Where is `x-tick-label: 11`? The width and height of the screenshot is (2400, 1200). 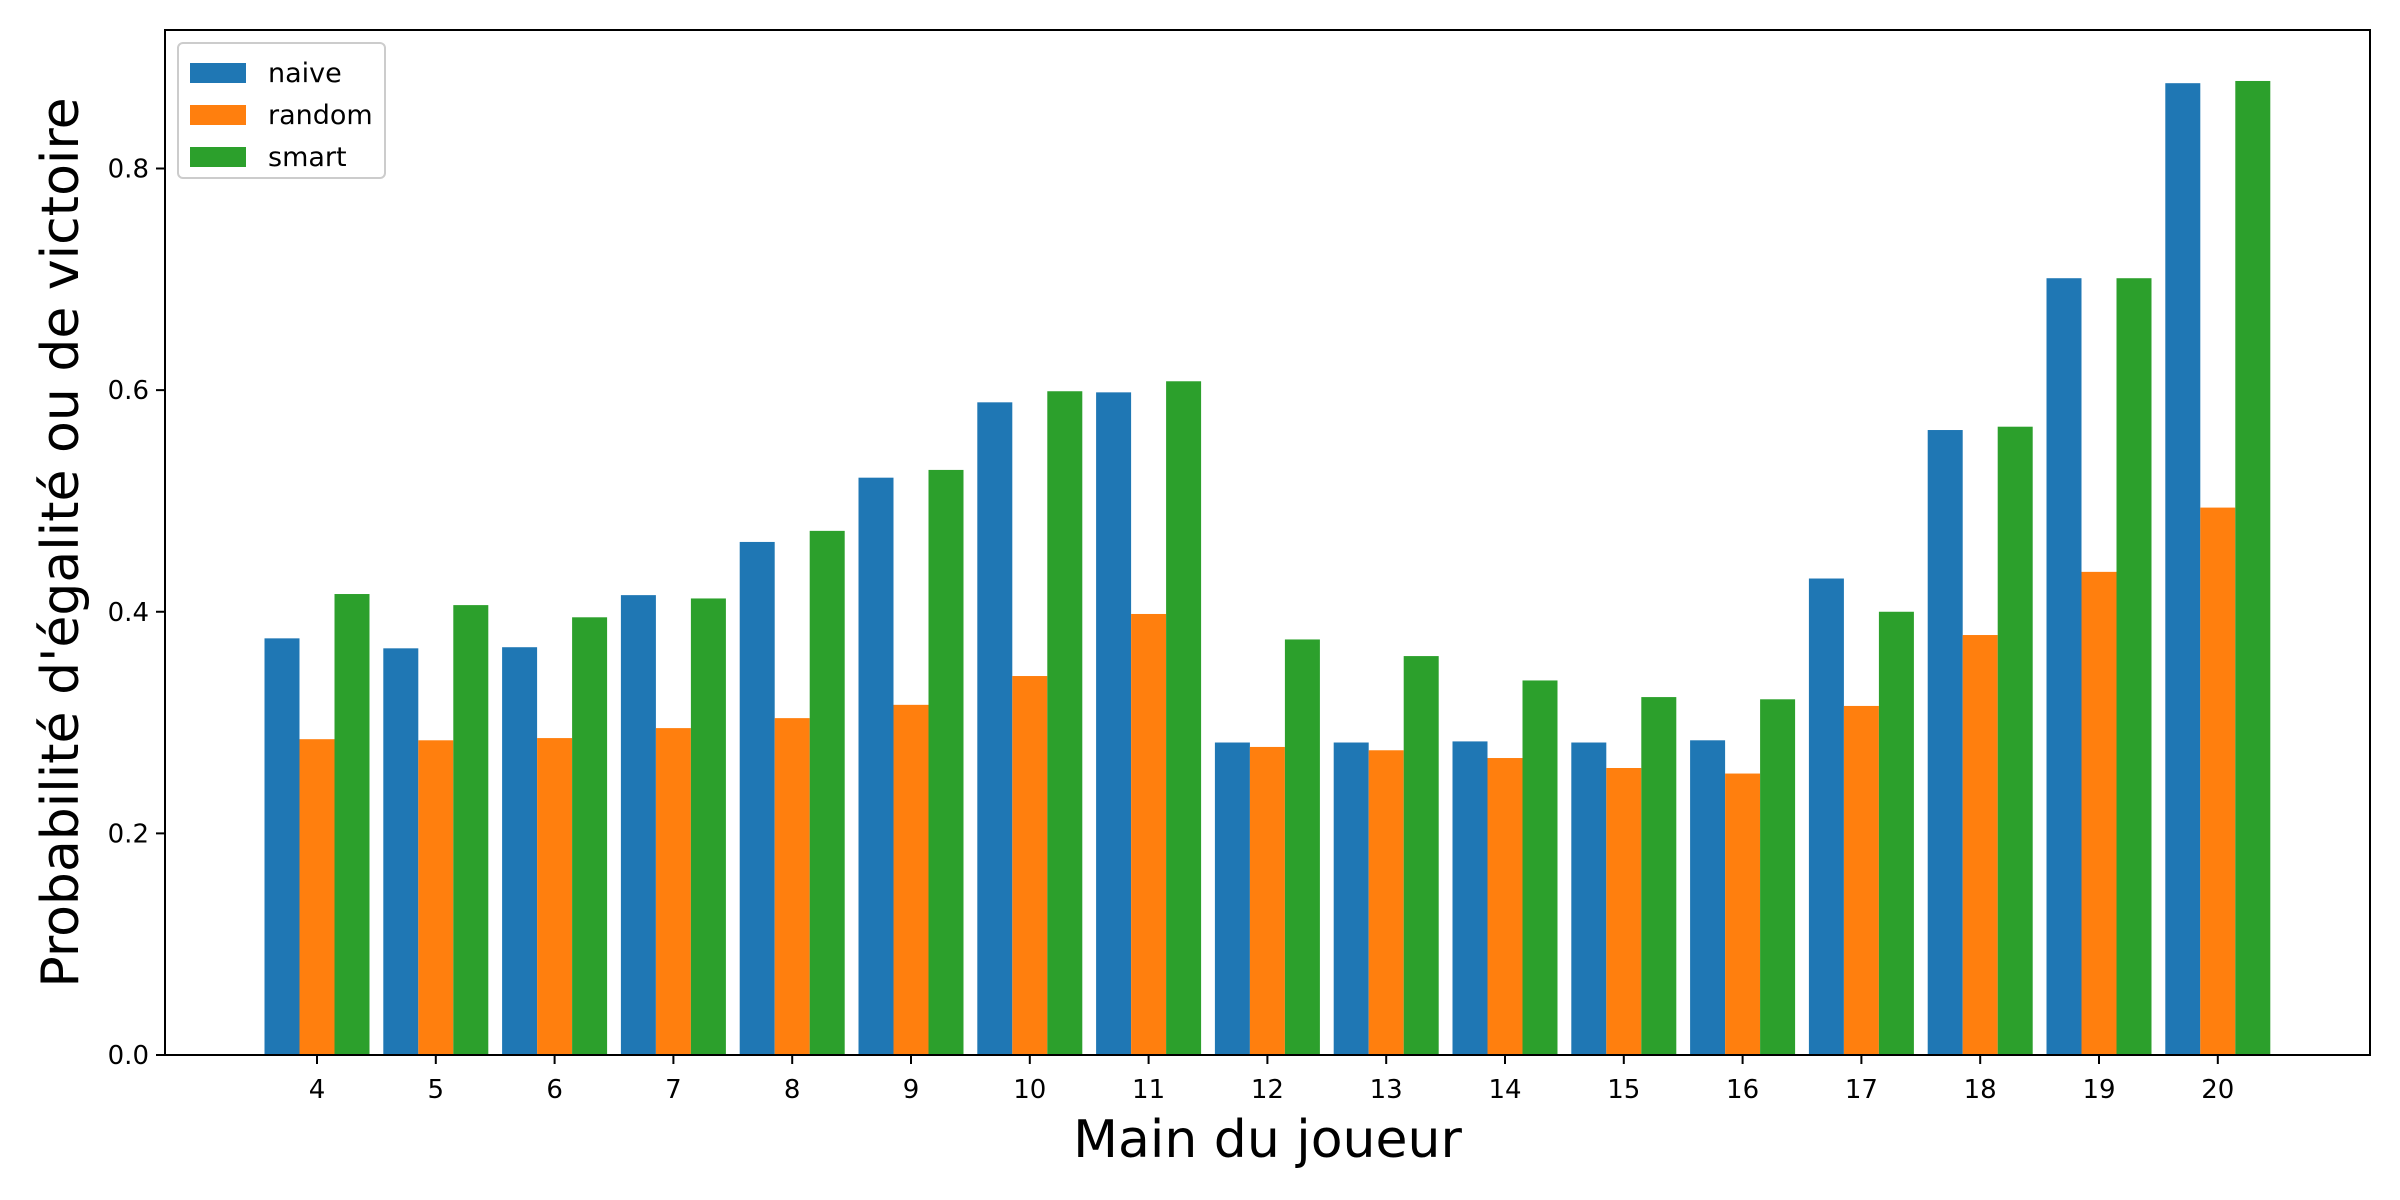 x-tick-label: 11 is located at coordinates (1148, 1090).